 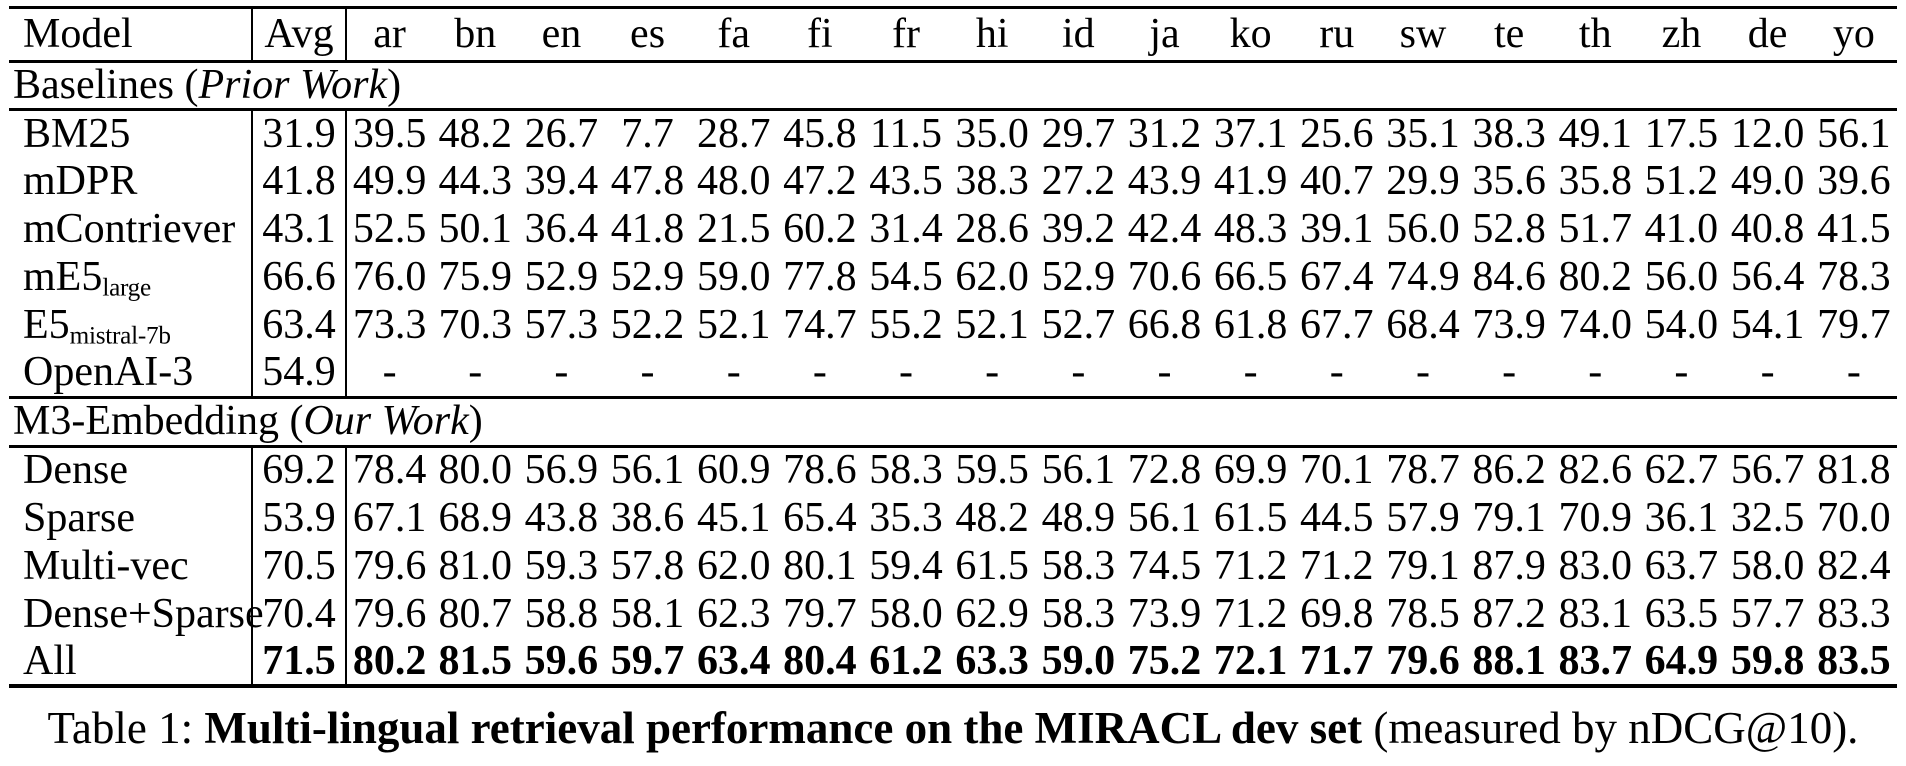 I want to click on cell-sw: 29.9, so click(x=1423, y=181).